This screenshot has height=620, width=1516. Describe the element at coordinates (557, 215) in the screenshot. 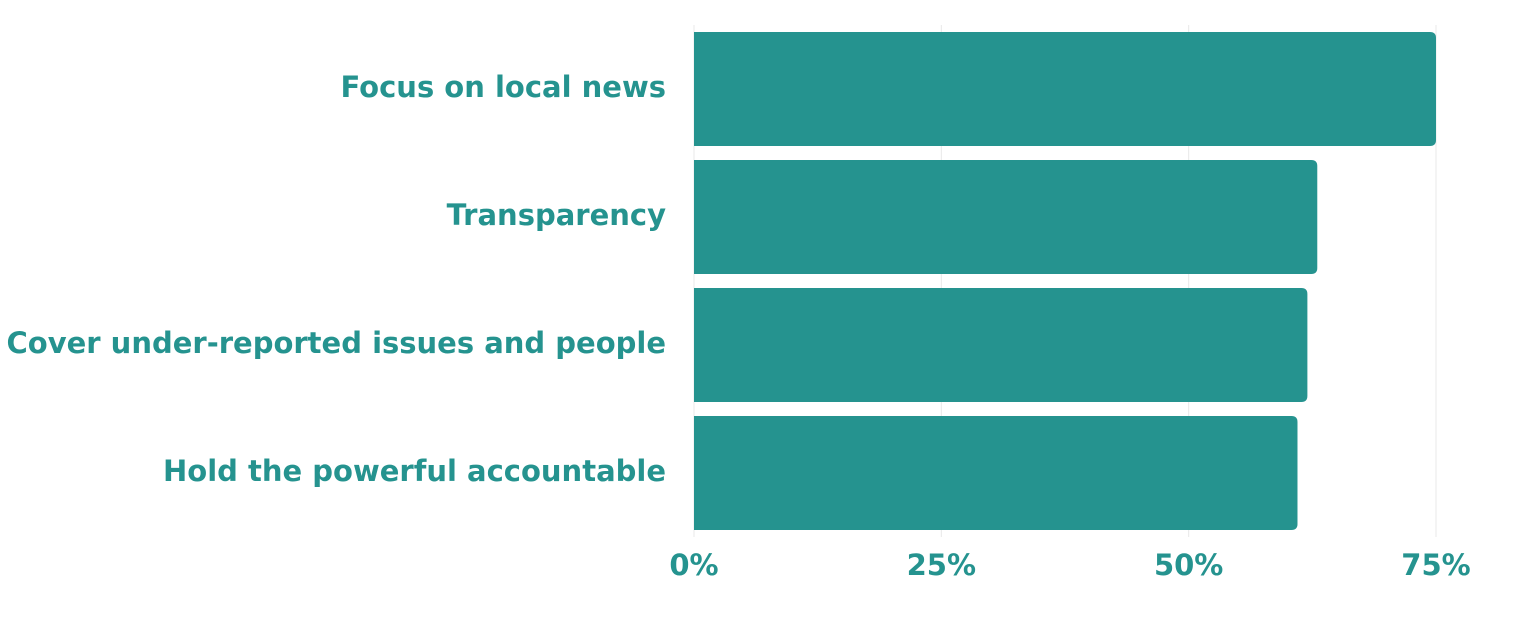

I see `y-tick-label: Transparency` at that location.